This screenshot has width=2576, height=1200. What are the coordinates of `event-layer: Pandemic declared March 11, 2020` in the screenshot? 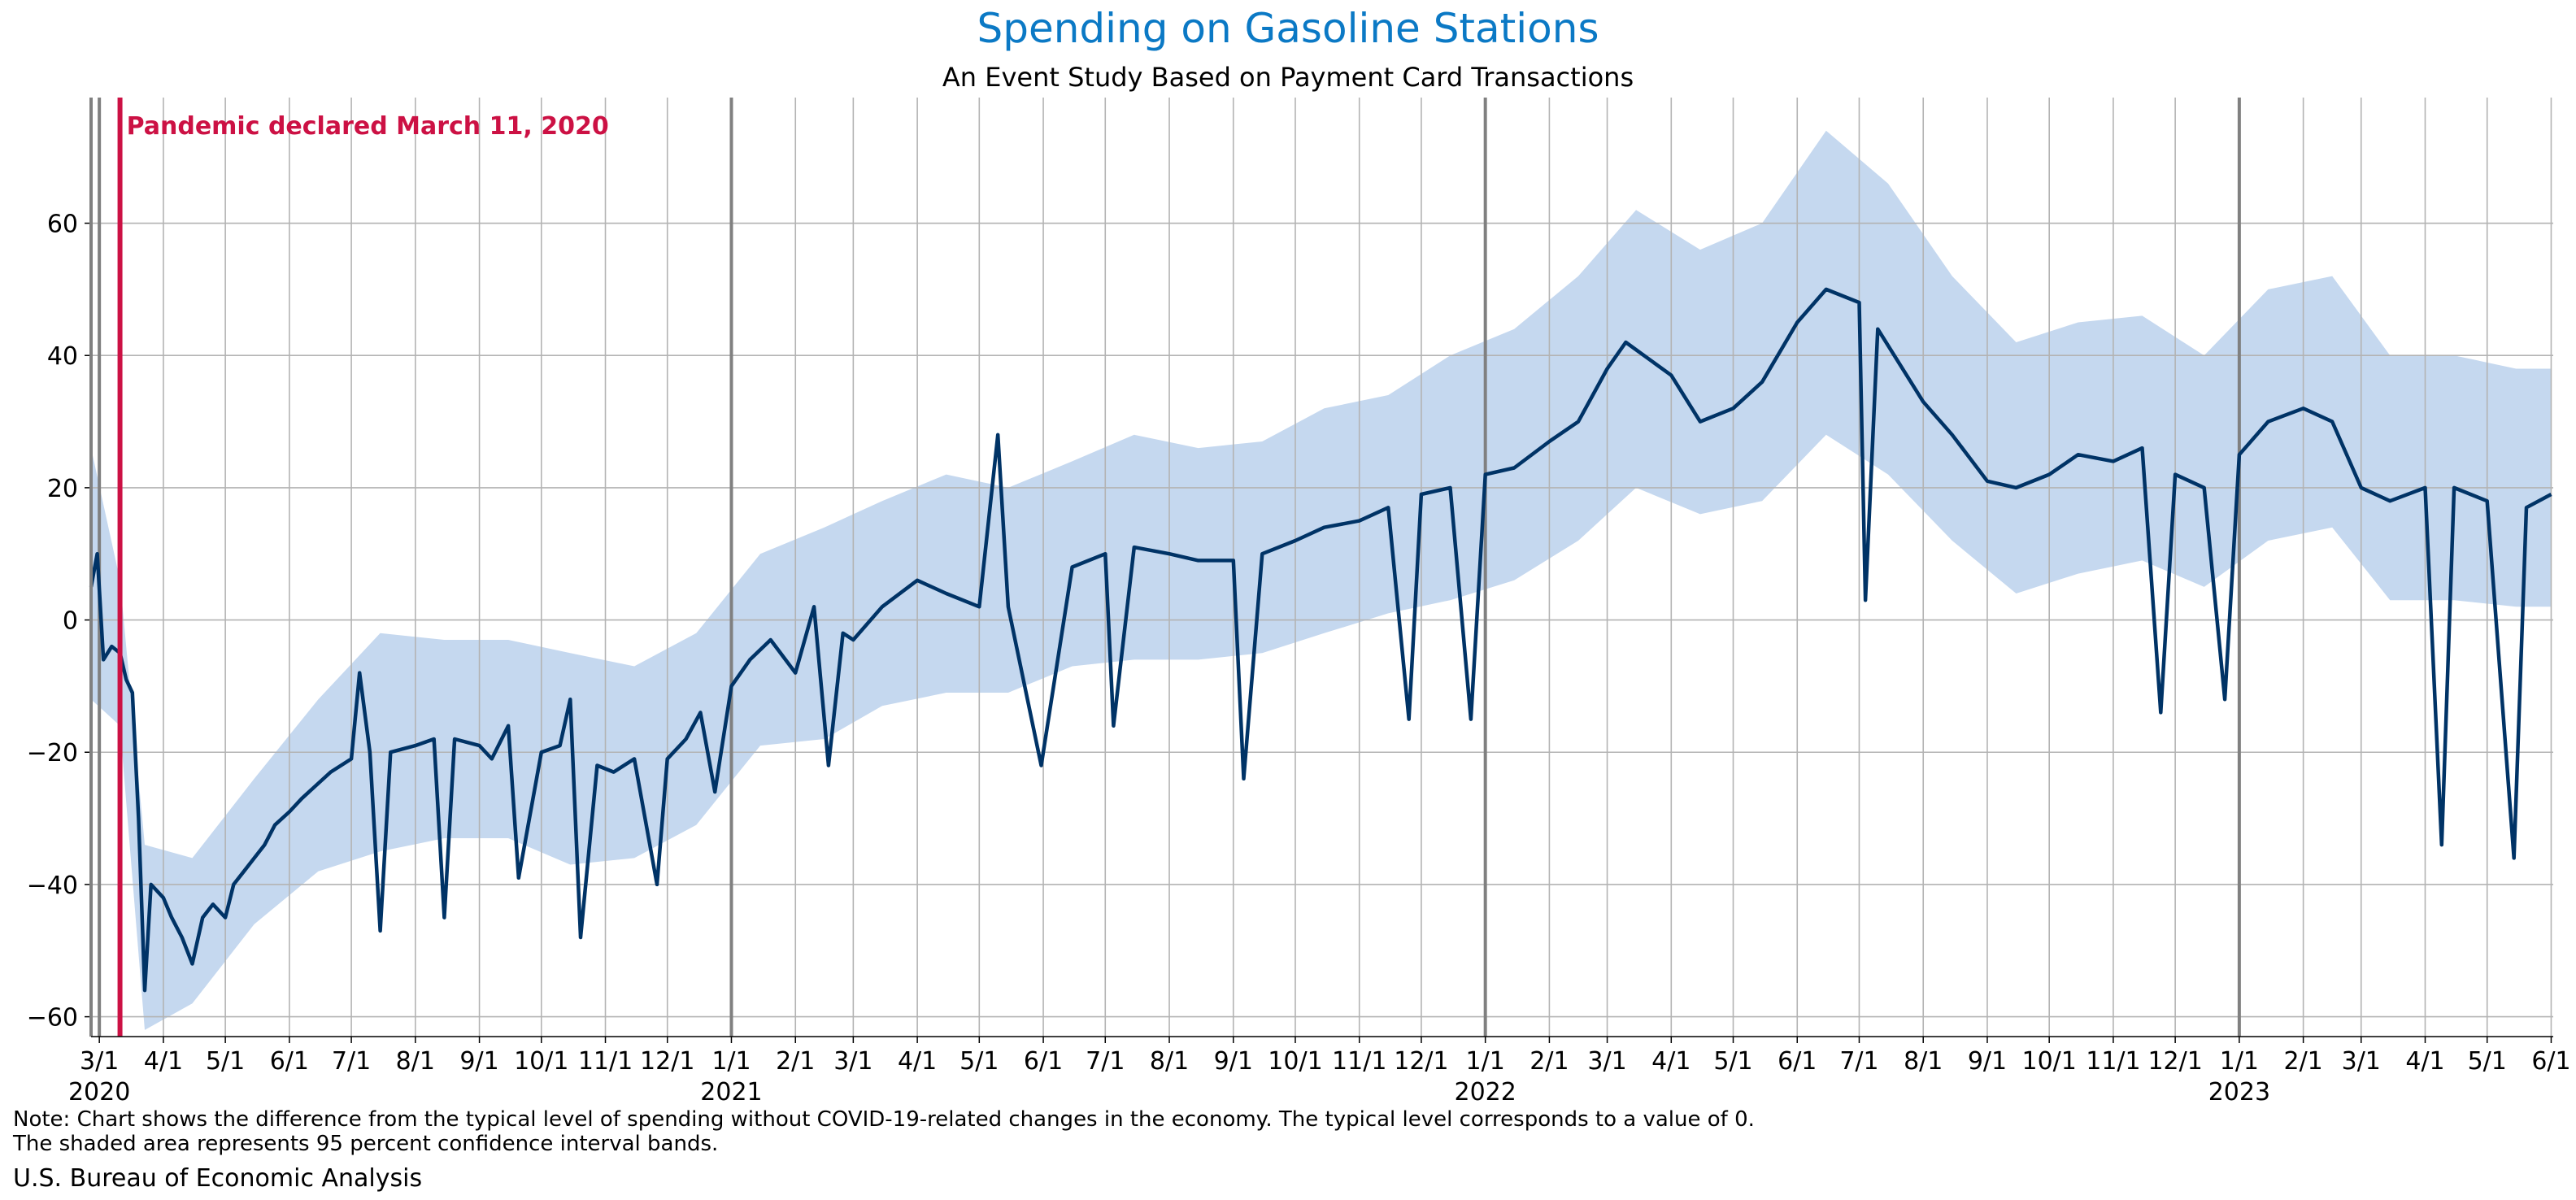 It's located at (363, 567).